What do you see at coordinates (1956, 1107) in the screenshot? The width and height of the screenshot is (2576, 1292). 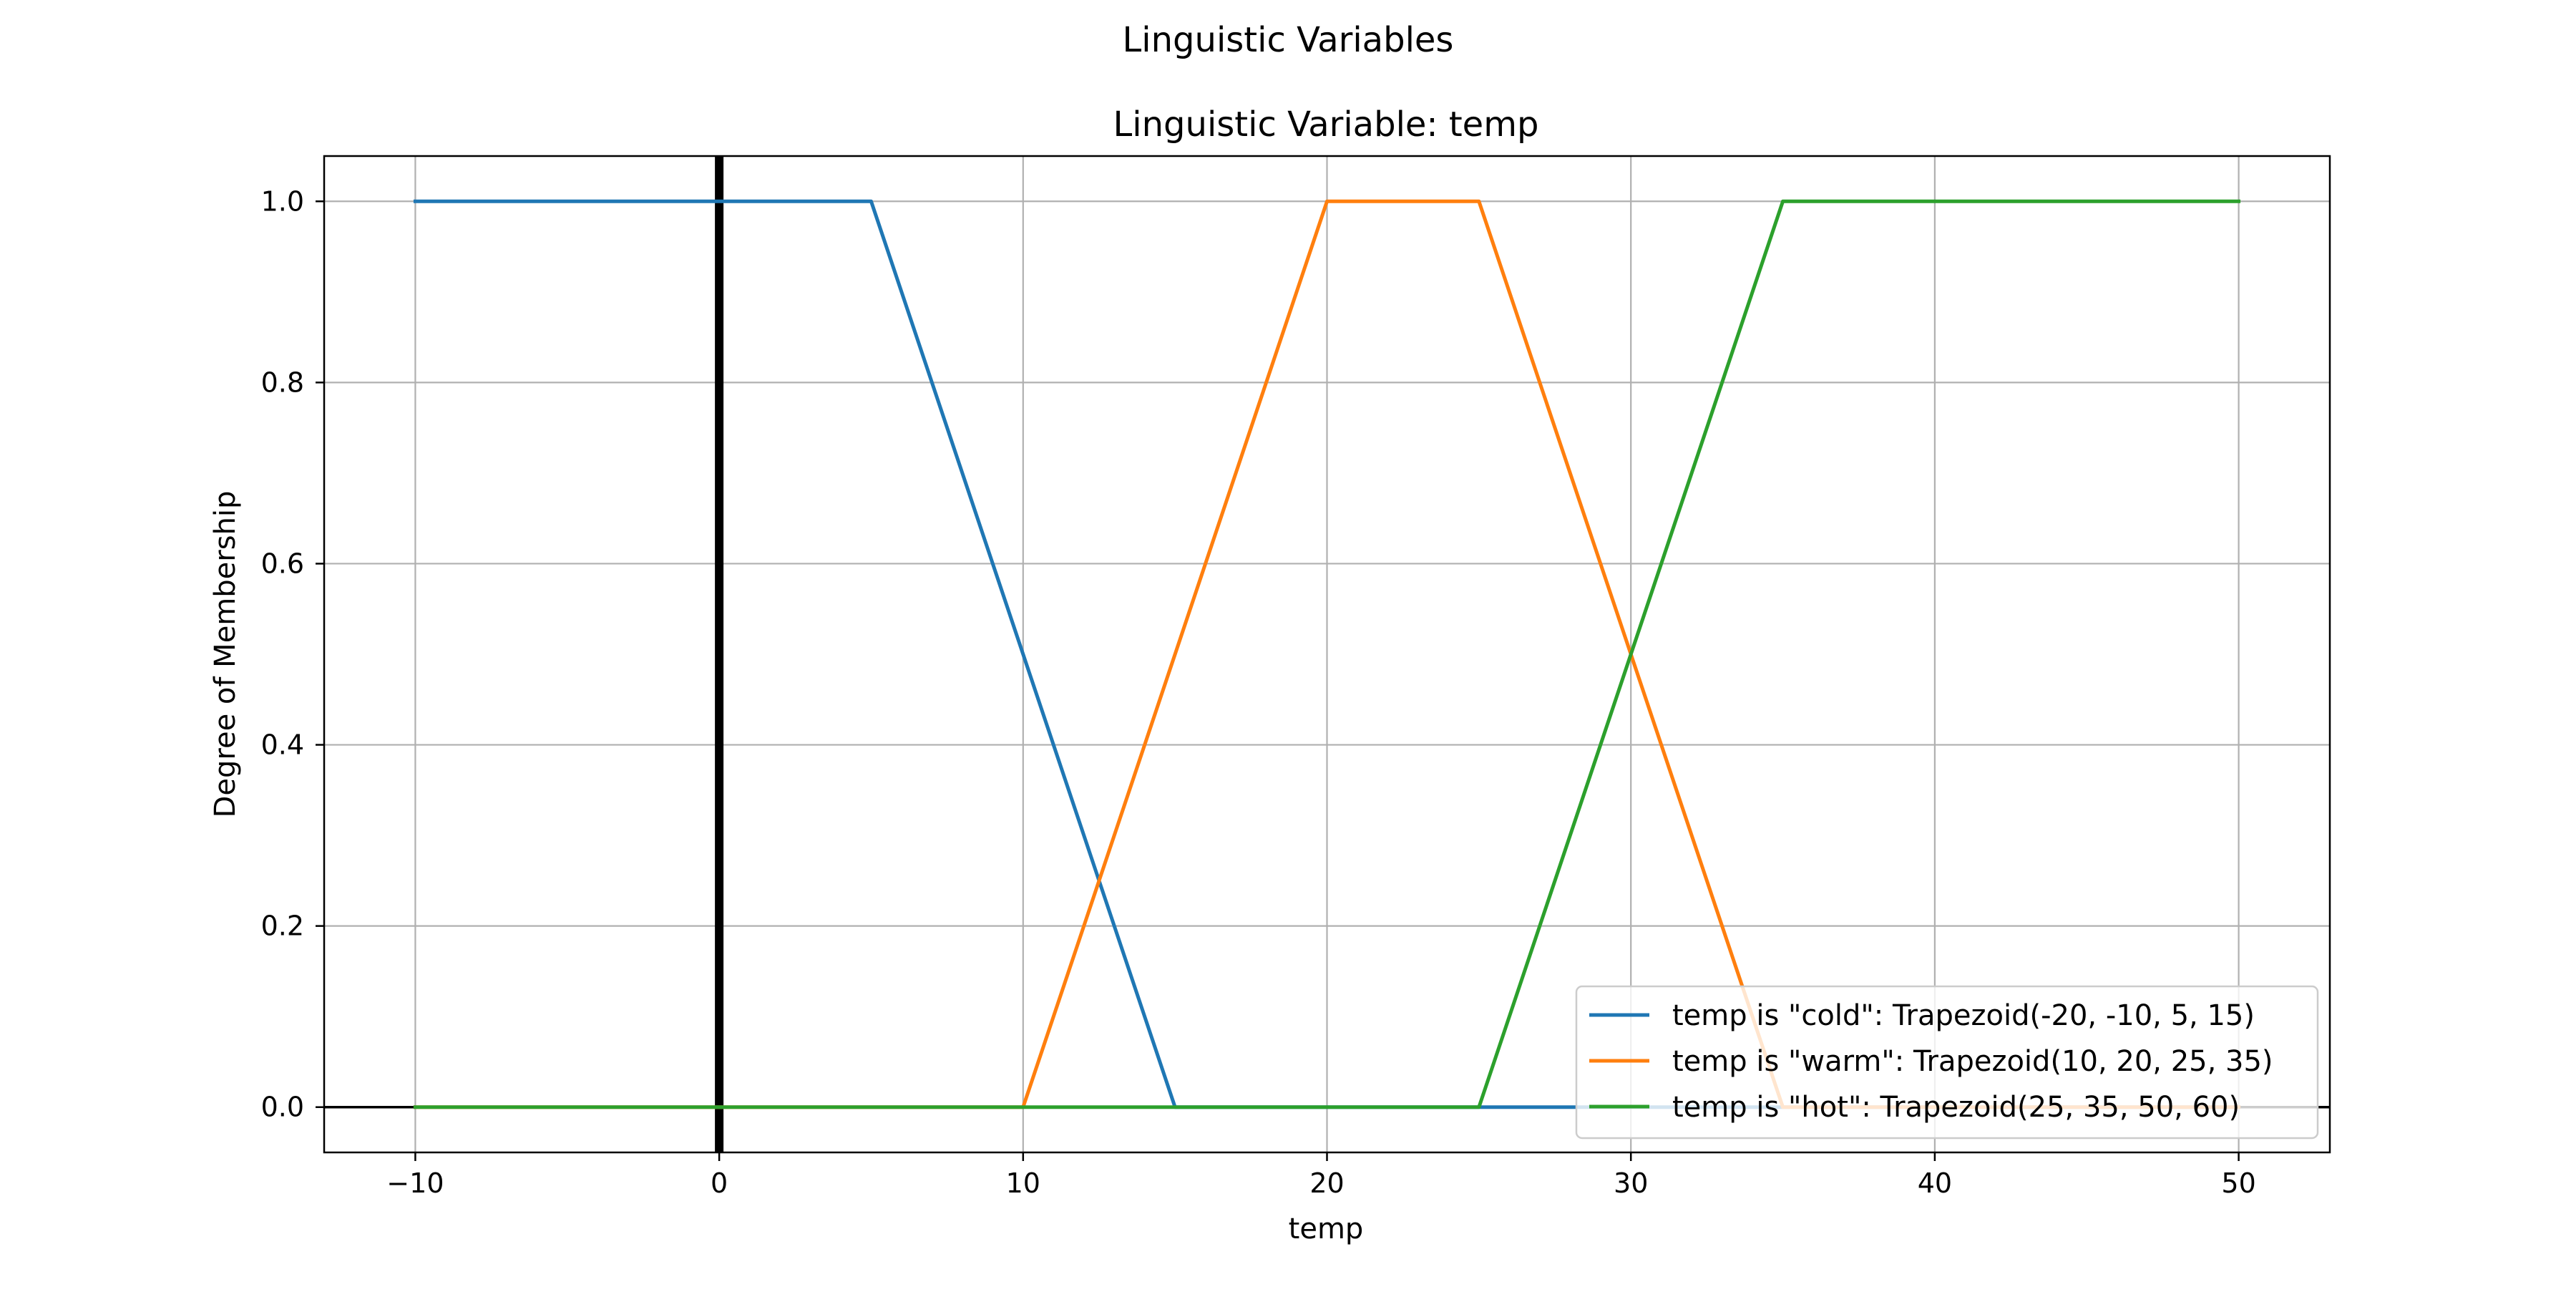 I see `legend-entry-3: temp is "hot": Trapezoid(25, 35, 50, 60)` at bounding box center [1956, 1107].